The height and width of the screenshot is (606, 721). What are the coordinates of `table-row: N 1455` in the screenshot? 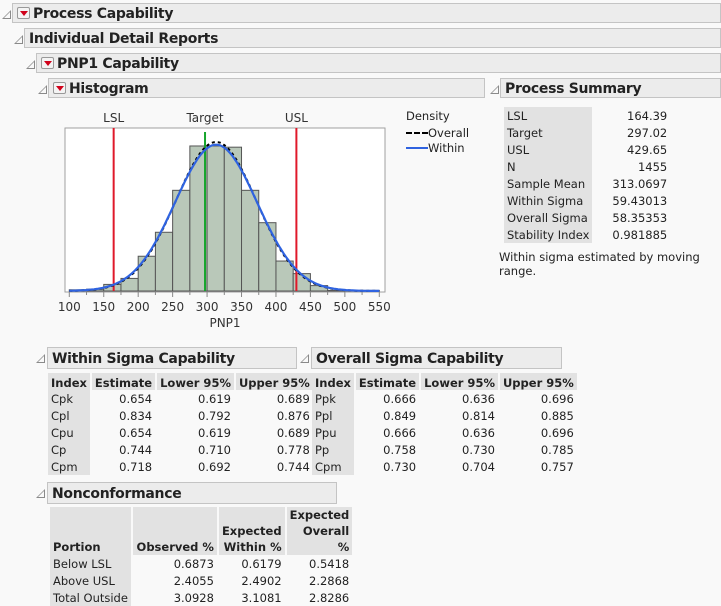 It's located at (587, 166).